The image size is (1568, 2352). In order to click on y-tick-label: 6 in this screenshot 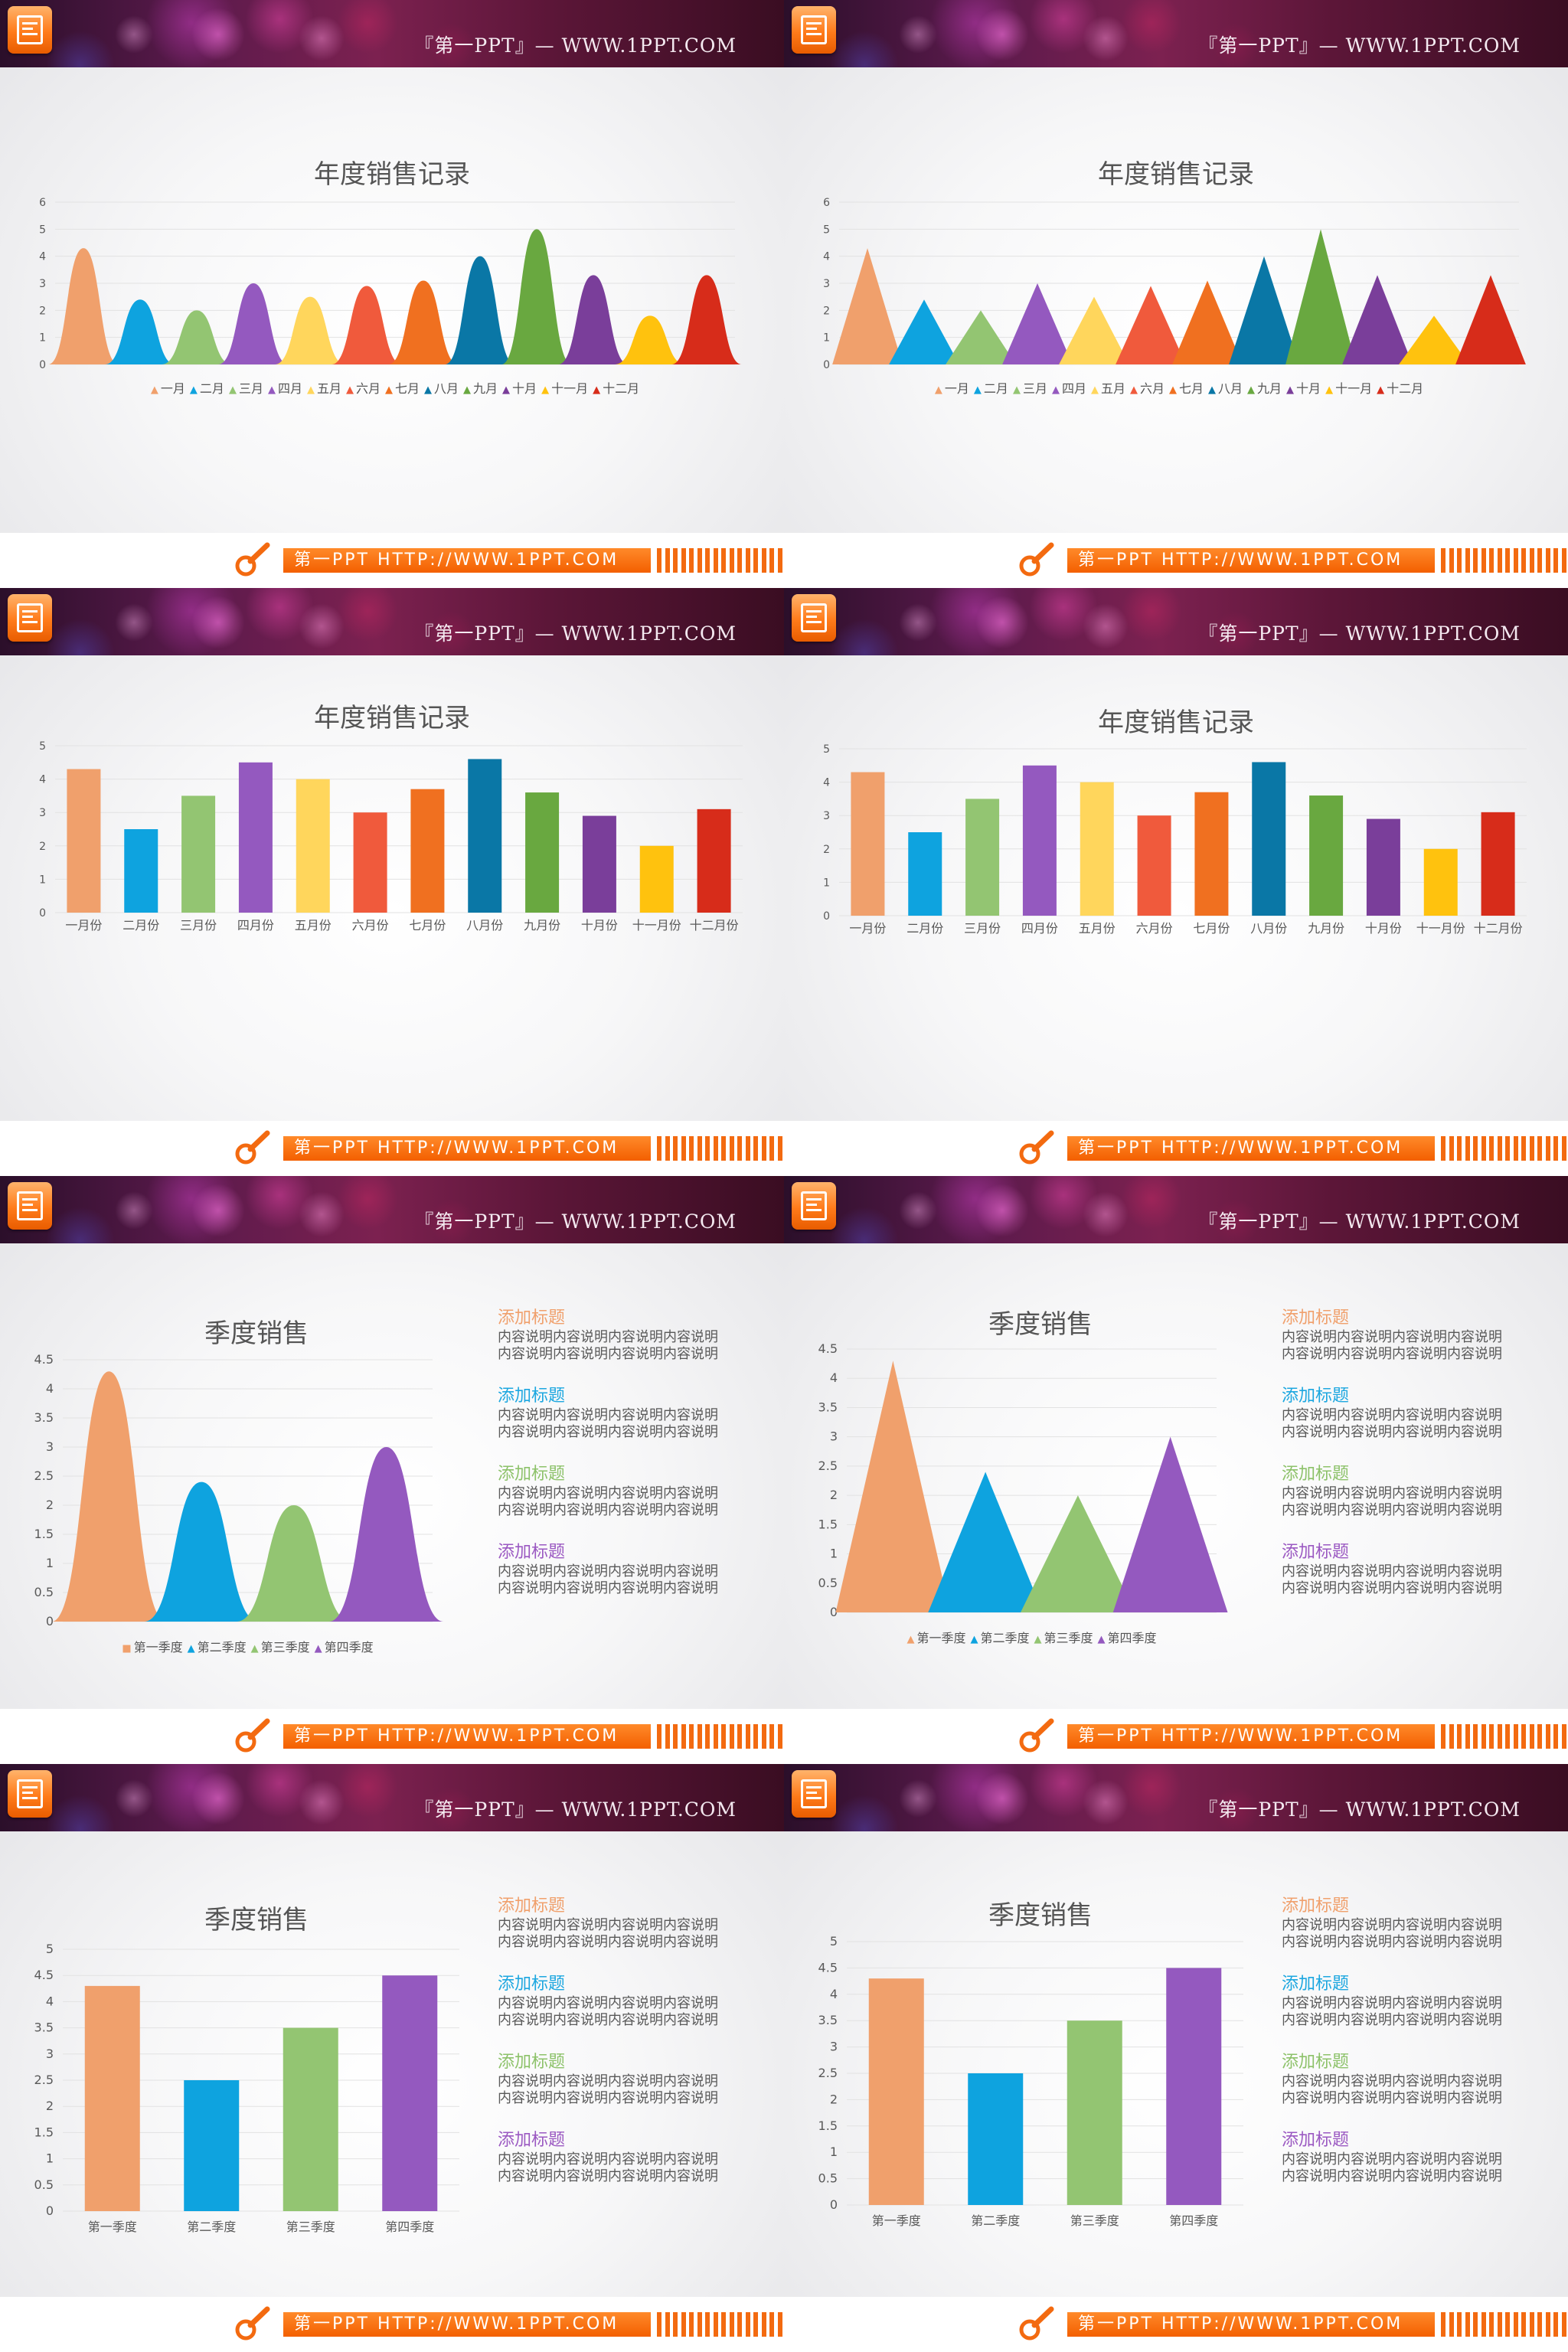, I will do `click(42, 203)`.